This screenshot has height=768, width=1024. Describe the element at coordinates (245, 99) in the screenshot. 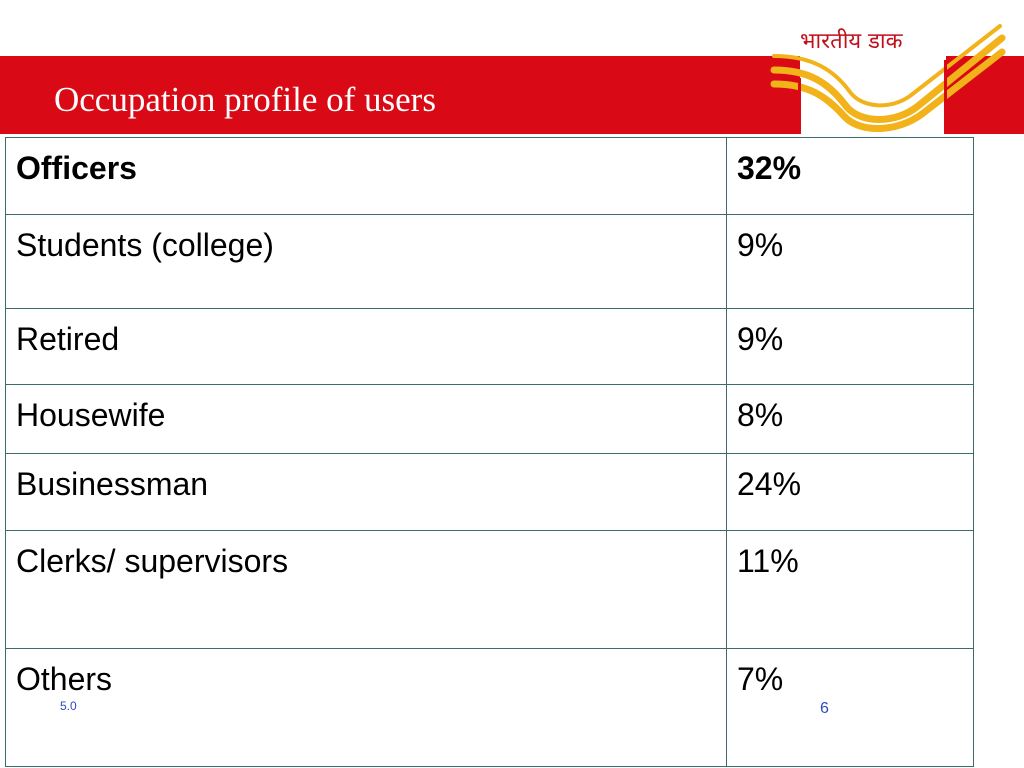

I see `slide-title: Occupation profile of users` at that location.